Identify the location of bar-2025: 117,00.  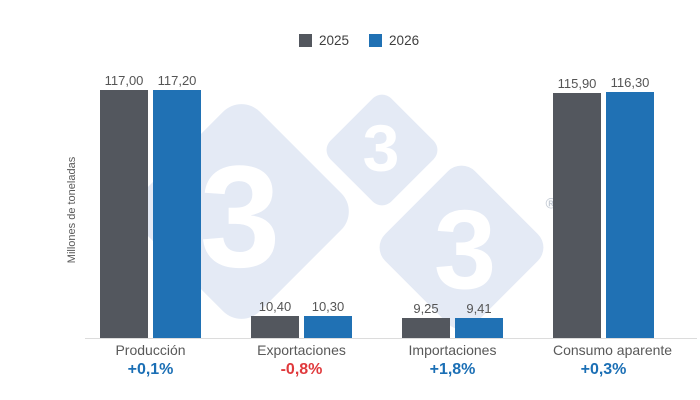
(124, 205).